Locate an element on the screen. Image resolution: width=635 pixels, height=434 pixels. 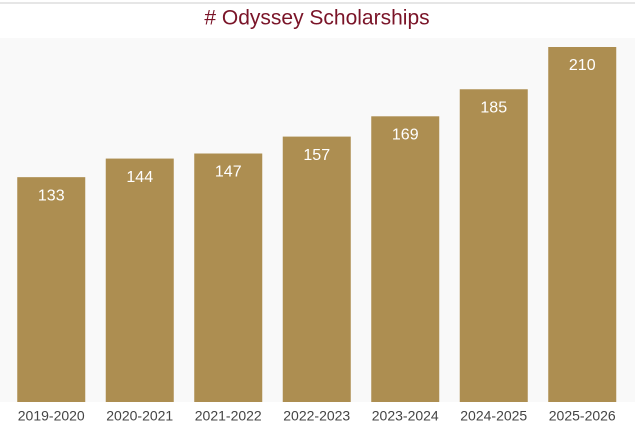
value-label: 133 is located at coordinates (51, 195).